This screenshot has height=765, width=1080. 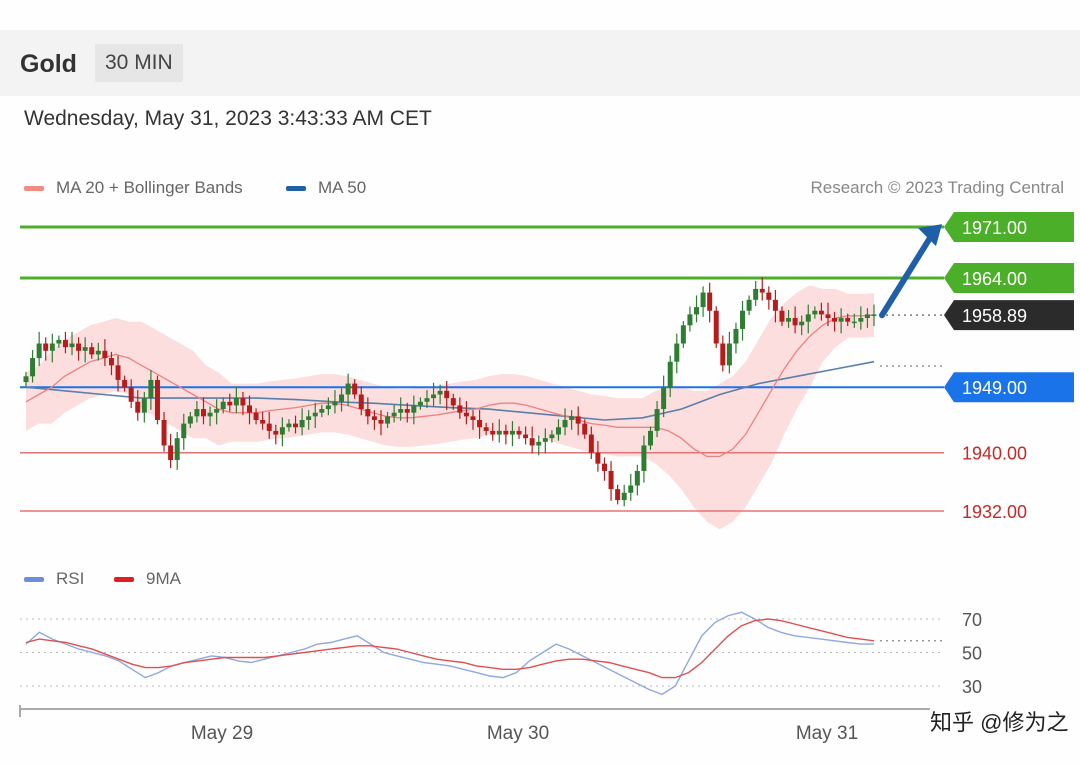 What do you see at coordinates (972, 687) in the screenshot?
I see `rsi-tick-label: 30` at bounding box center [972, 687].